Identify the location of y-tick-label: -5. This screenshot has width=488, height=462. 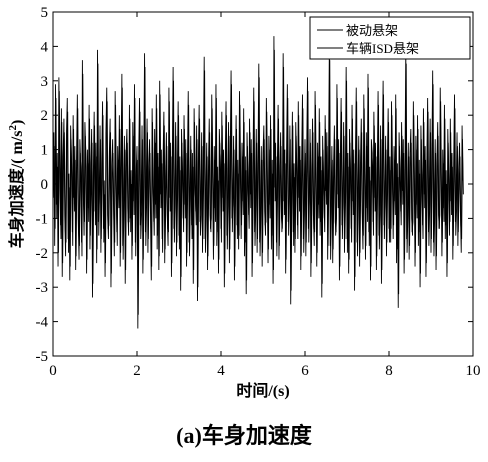
(42, 357).